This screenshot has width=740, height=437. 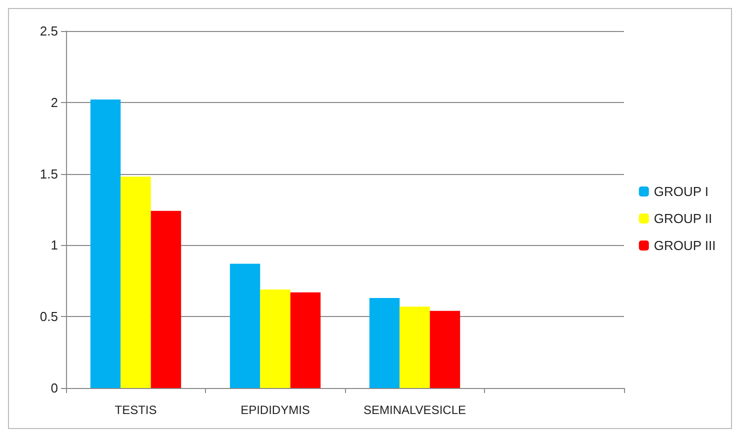 What do you see at coordinates (681, 191) in the screenshot?
I see `legend-label: GROUP I` at bounding box center [681, 191].